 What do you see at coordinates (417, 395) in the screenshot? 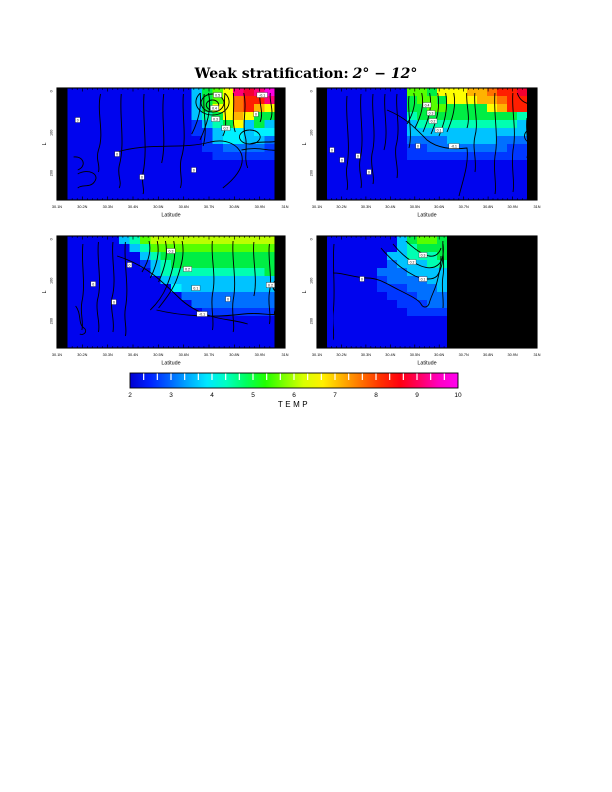
I see `colorbar-tick-label: 9` at bounding box center [417, 395].